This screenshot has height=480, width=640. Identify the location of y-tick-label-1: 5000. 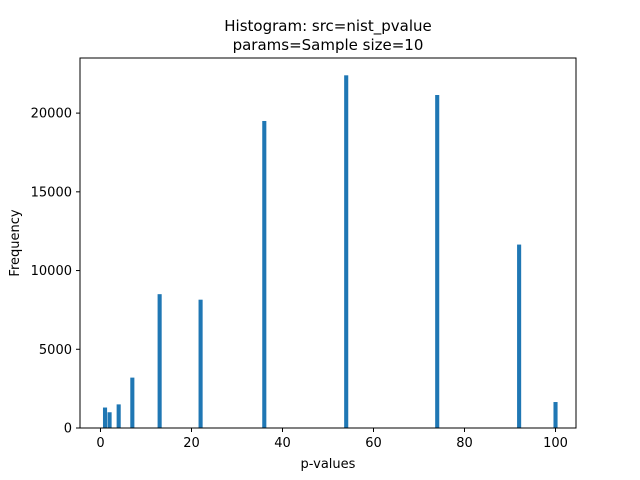
(55, 350).